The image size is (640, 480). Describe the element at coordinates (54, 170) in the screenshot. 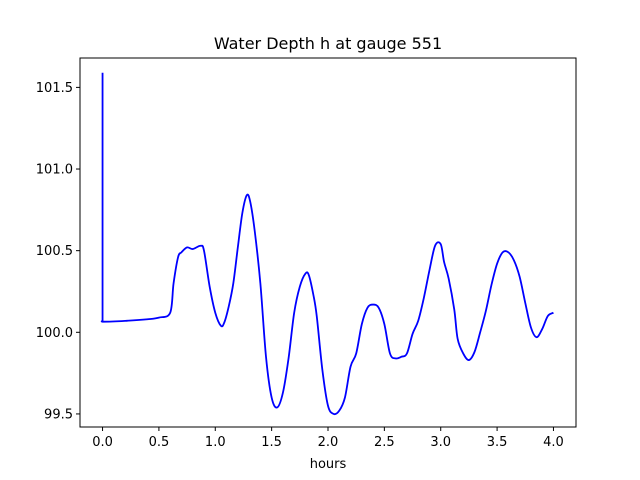

I see `y-tick-label: 101.0` at that location.